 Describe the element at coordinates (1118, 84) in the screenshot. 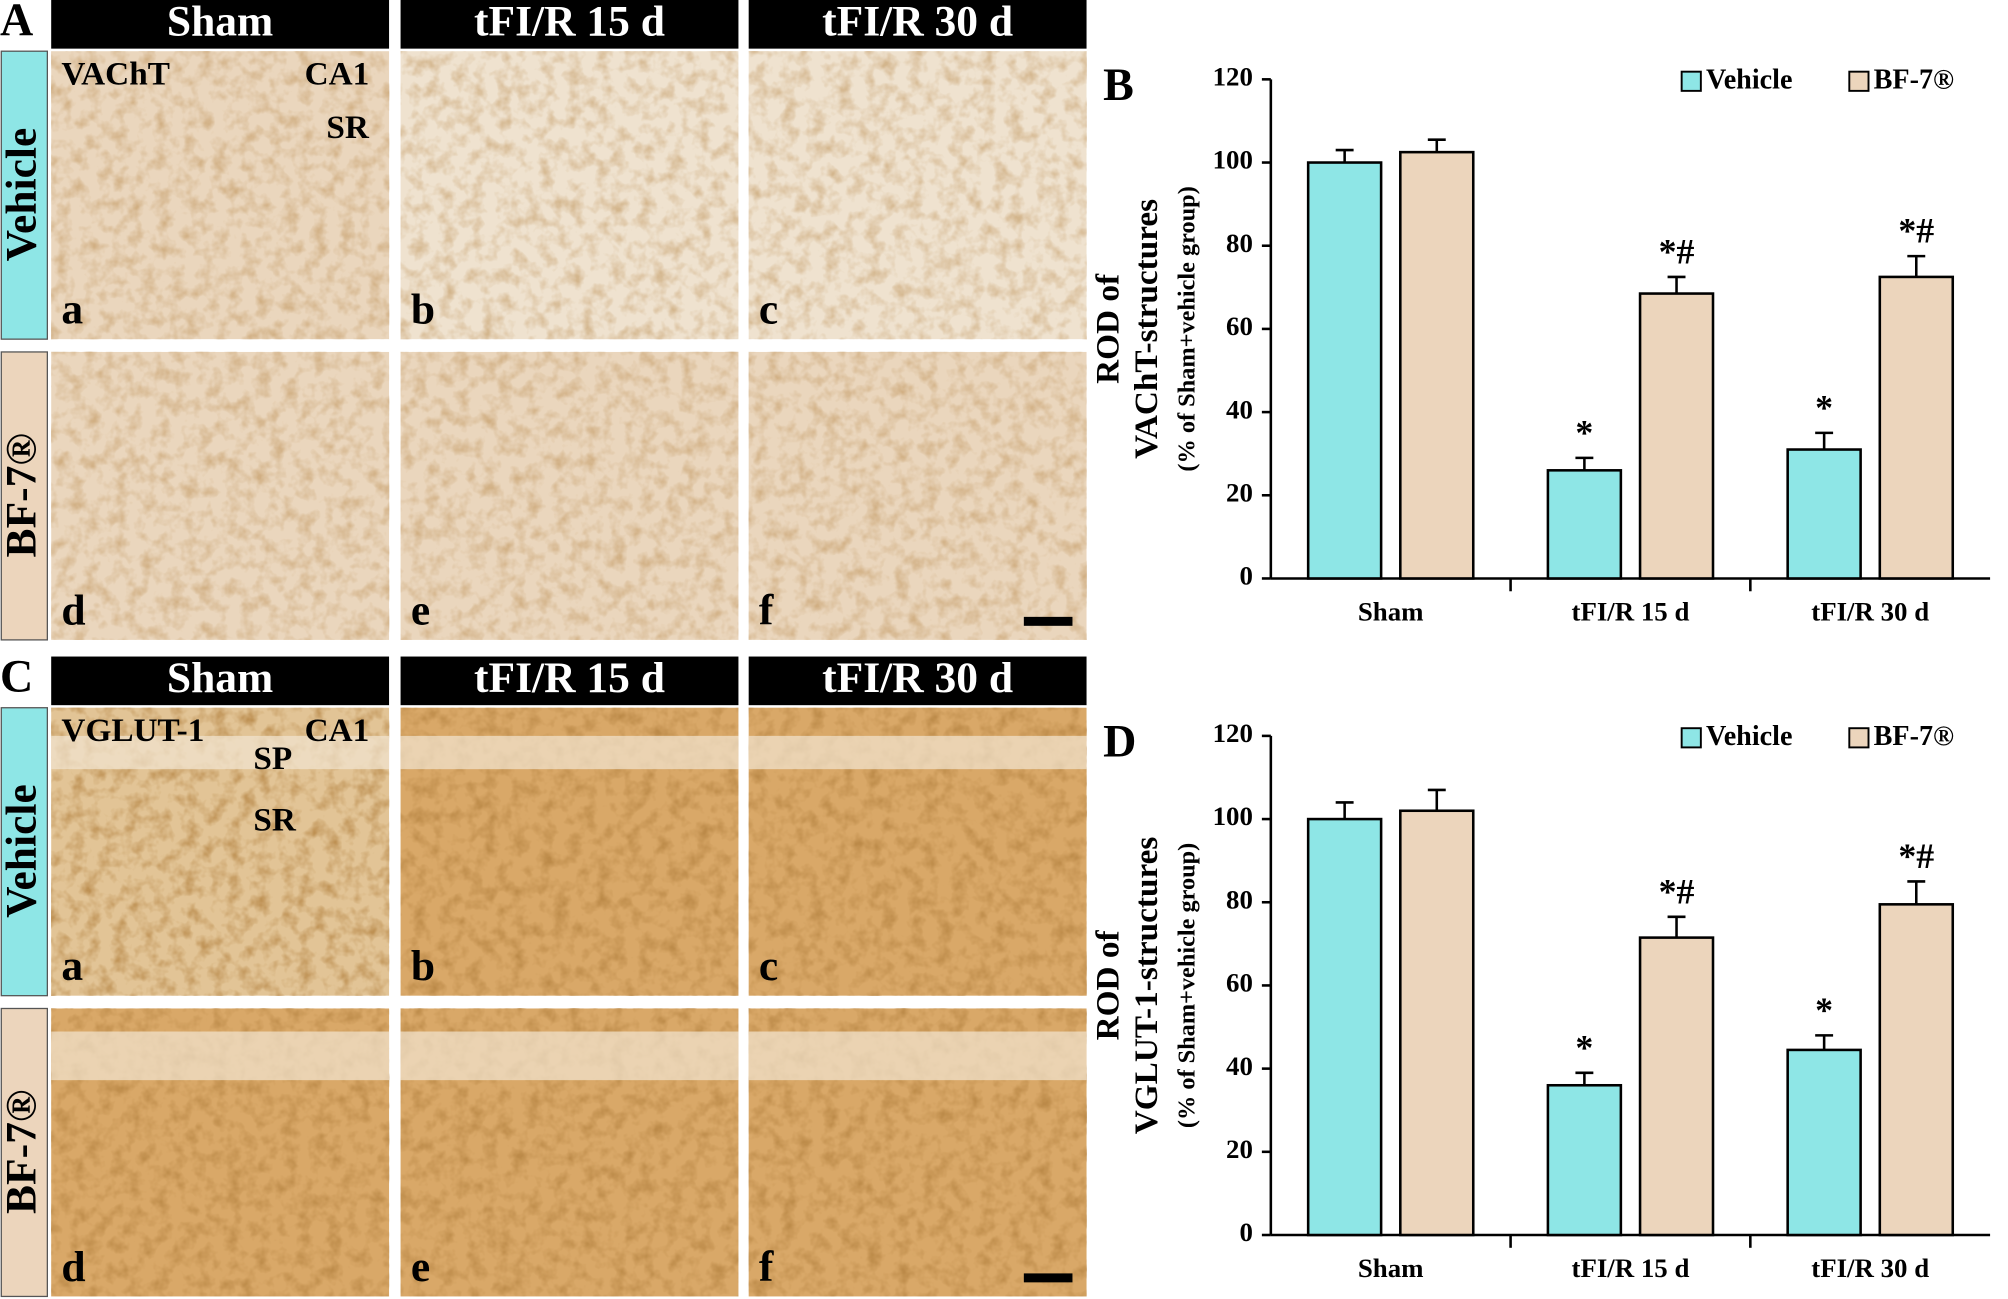

I see `panel-letter: B` at that location.